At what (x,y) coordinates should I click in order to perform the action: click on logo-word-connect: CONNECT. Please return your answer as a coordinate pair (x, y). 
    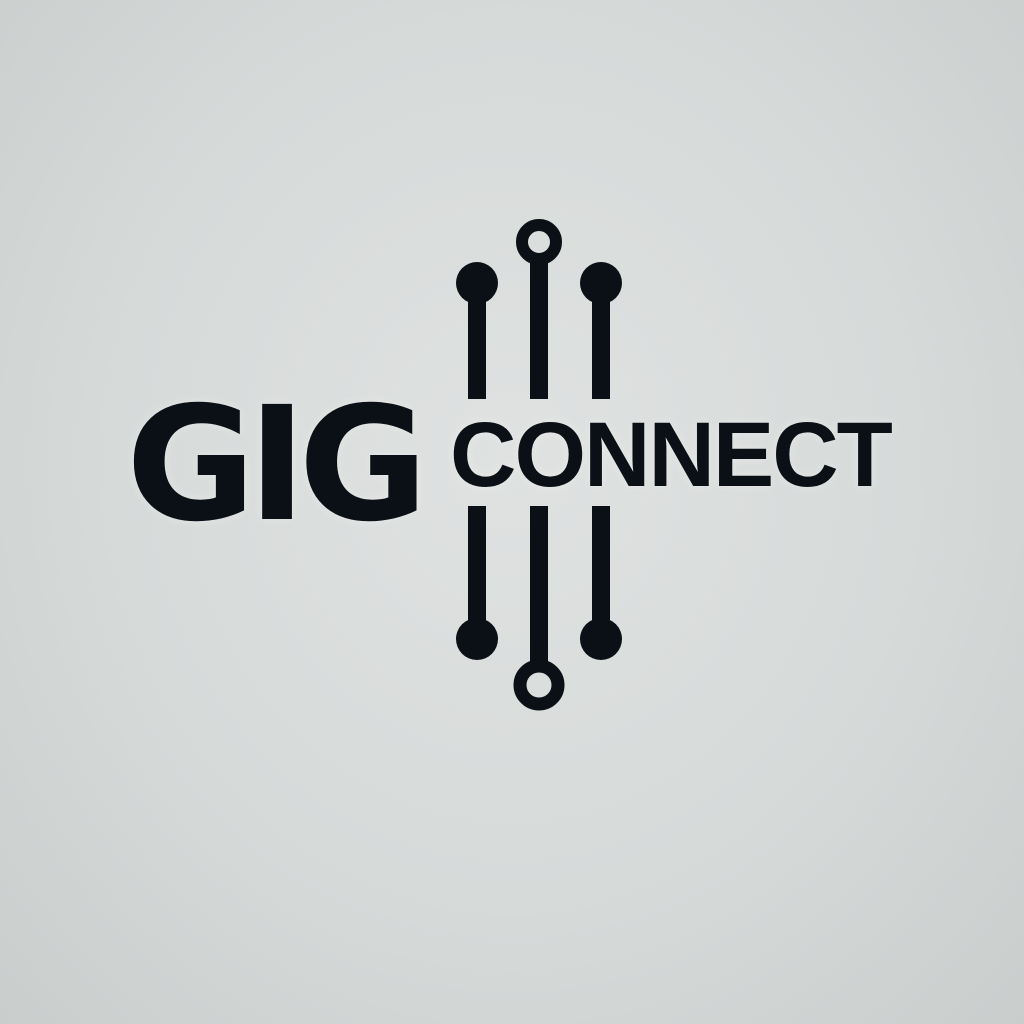
    Looking at the image, I should click on (671, 455).